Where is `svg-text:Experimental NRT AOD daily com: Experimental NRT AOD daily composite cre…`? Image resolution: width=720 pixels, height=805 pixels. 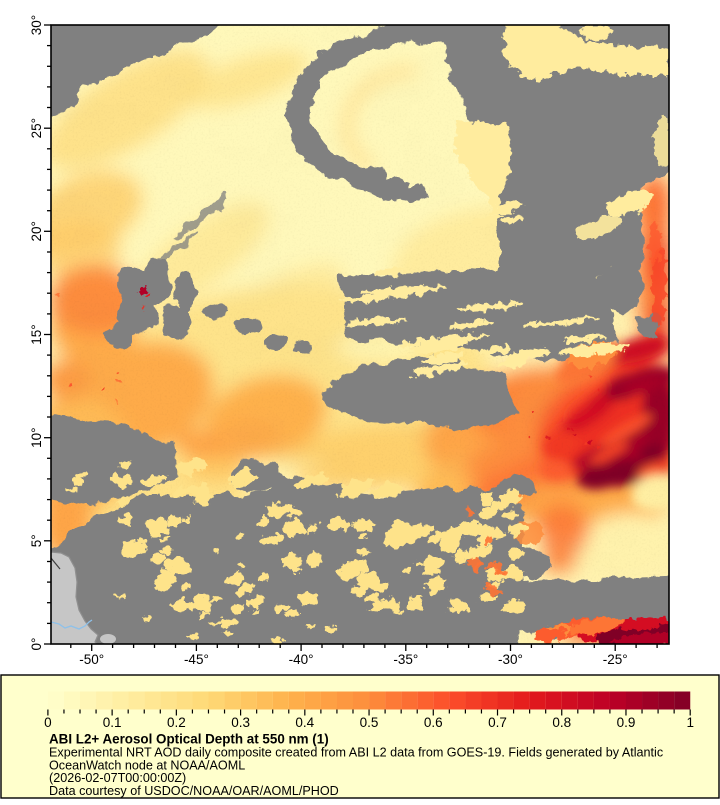
svg-text:Experimental NRT AOD daily com: Experimental NRT AOD daily composite cre… is located at coordinates (356, 752).